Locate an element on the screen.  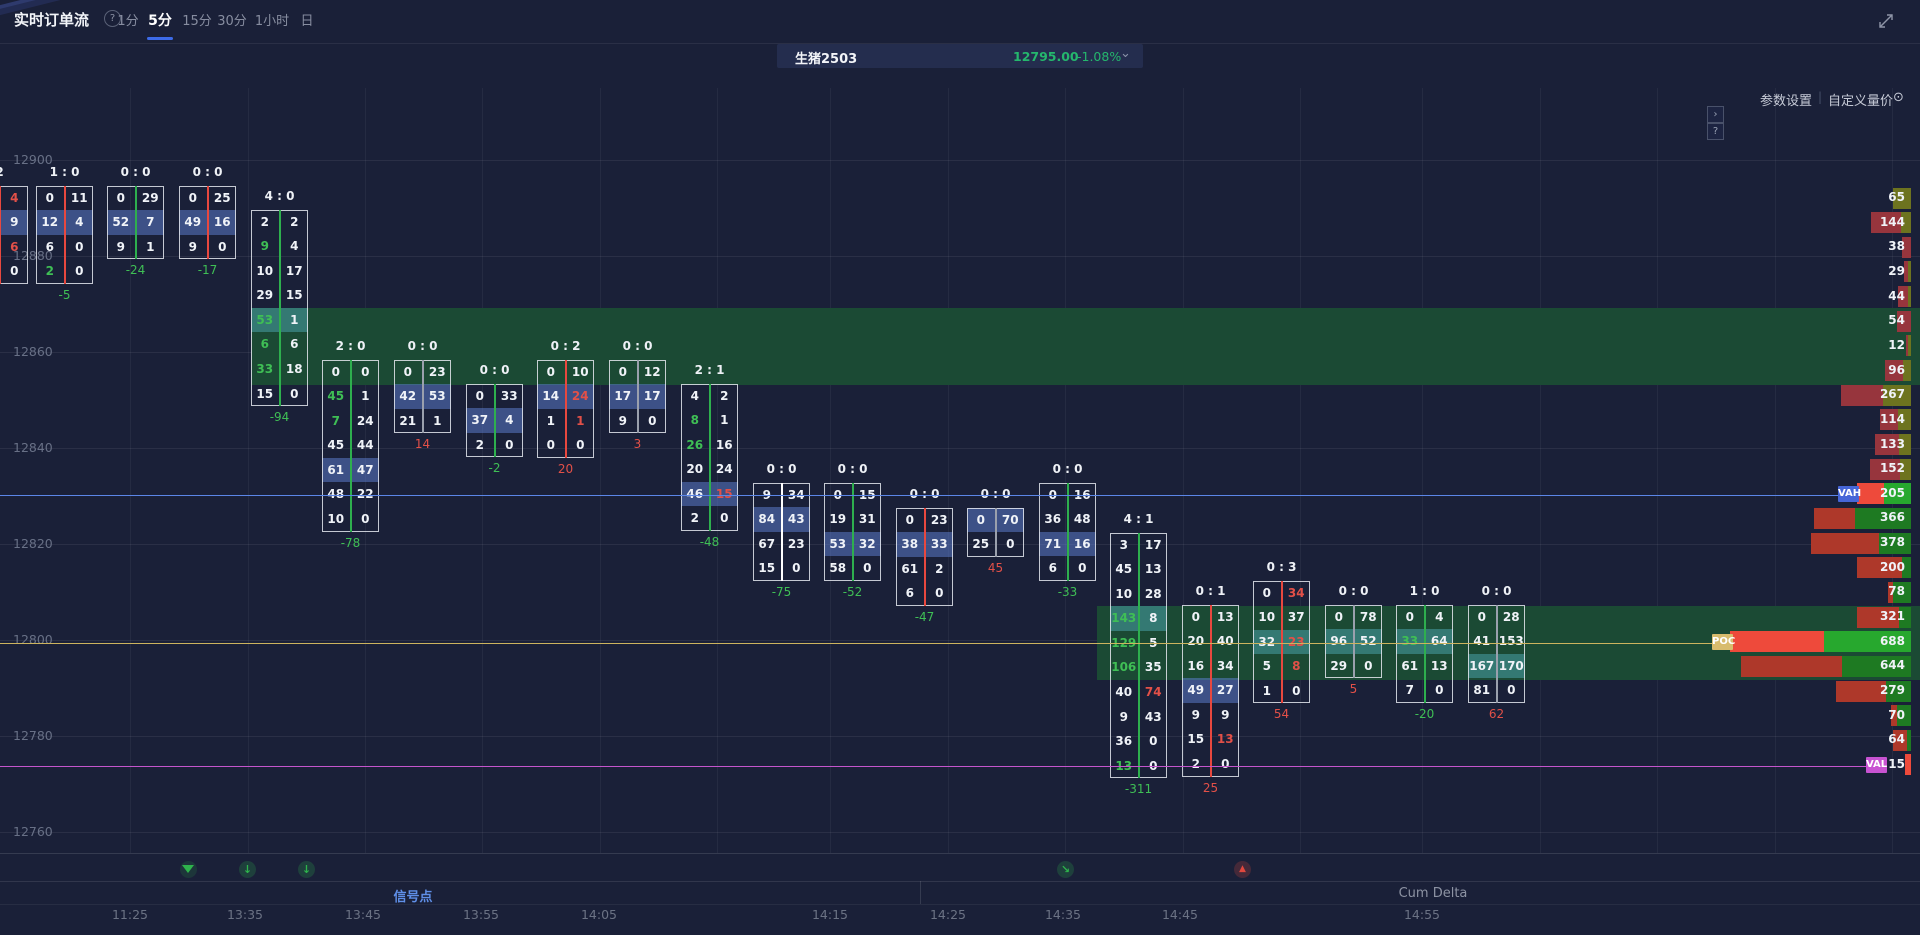
candle-box is located at coordinates (14, 234).